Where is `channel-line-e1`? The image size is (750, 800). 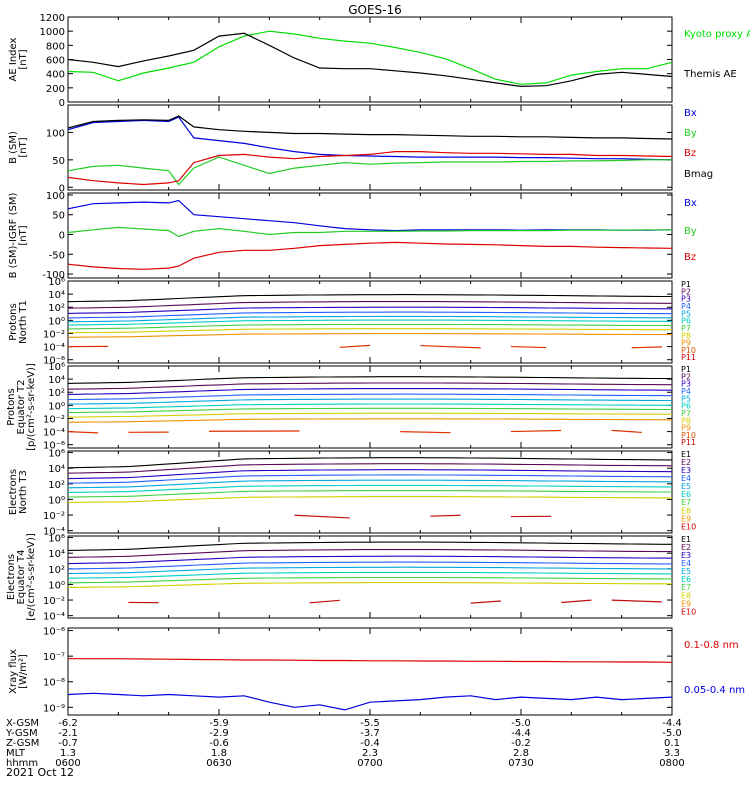 channel-line-e1 is located at coordinates (369, 546).